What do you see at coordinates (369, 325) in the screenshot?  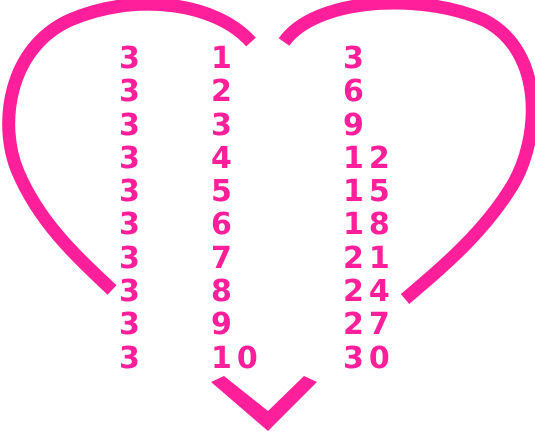 I see `product-cell: 27` at bounding box center [369, 325].